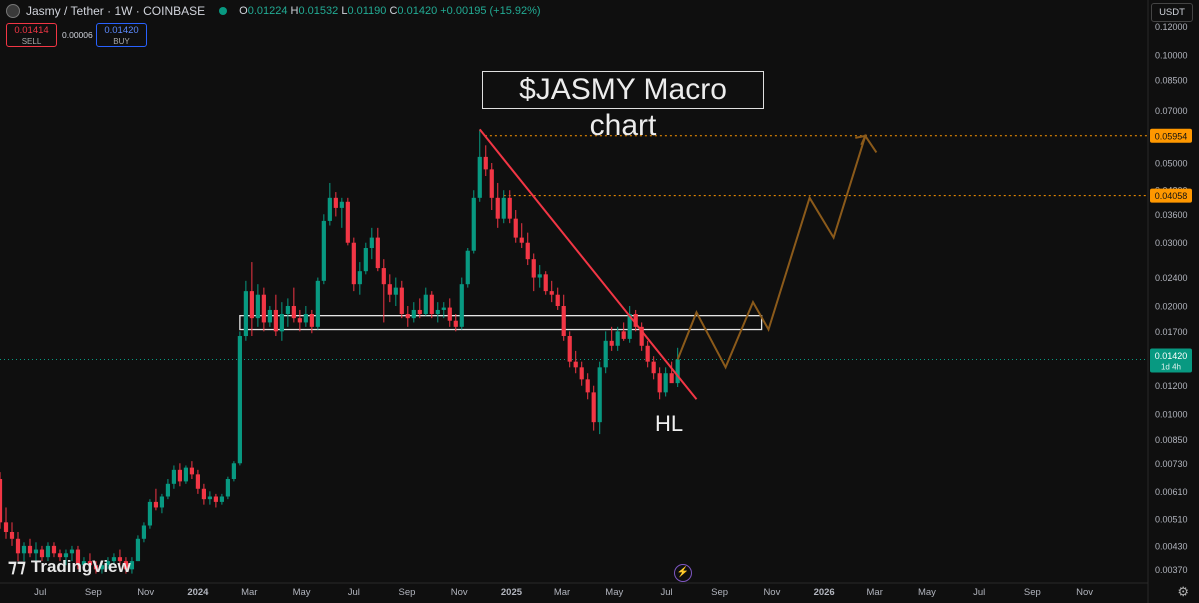 This screenshot has height=603, width=1199. I want to click on countdown-label: 1d 4h, so click(1171, 366).